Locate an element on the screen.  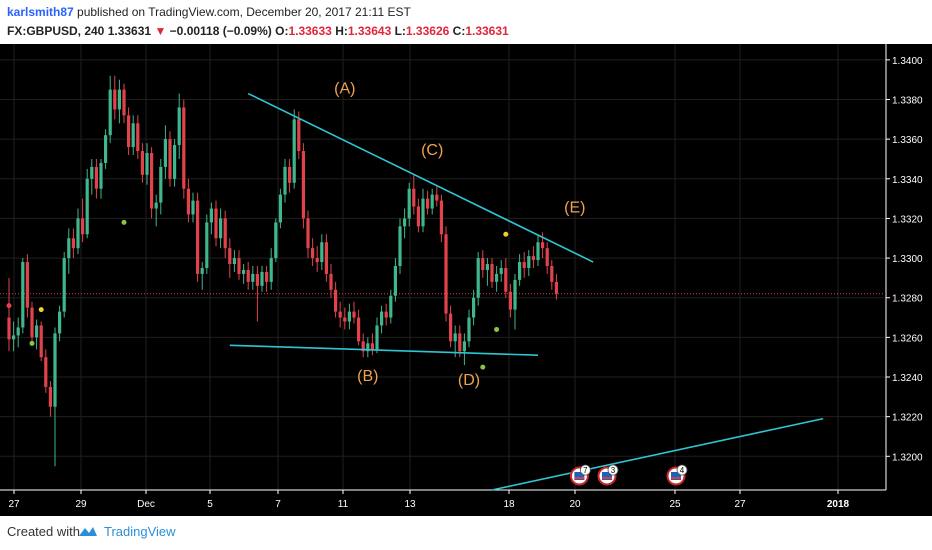
tradingview-brand: TradingView is located at coordinates (140, 531).